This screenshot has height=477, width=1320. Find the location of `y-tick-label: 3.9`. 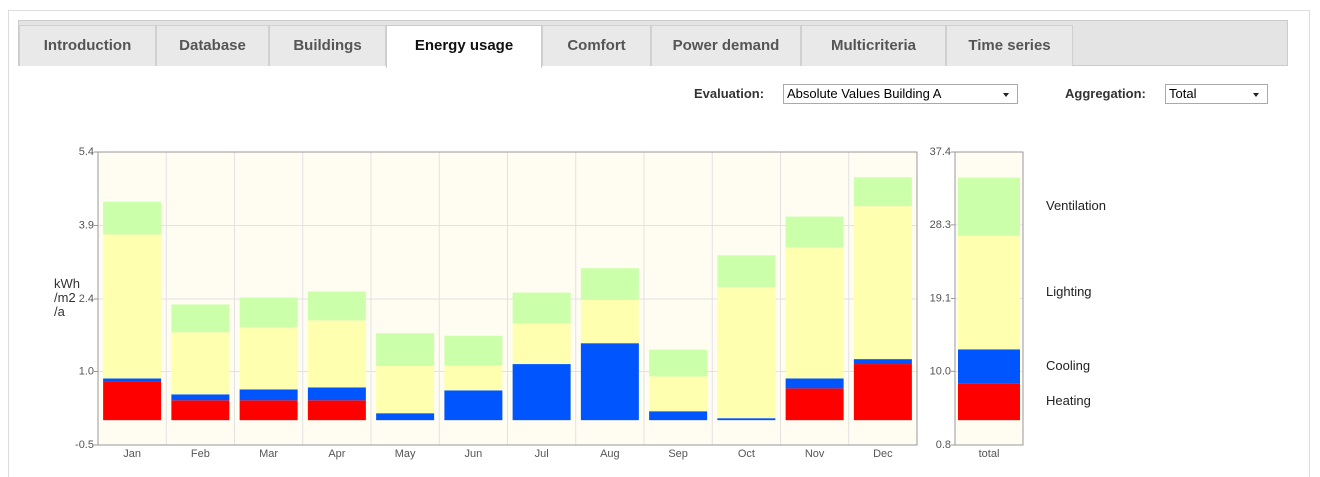

y-tick-label: 3.9 is located at coordinates (86, 225).